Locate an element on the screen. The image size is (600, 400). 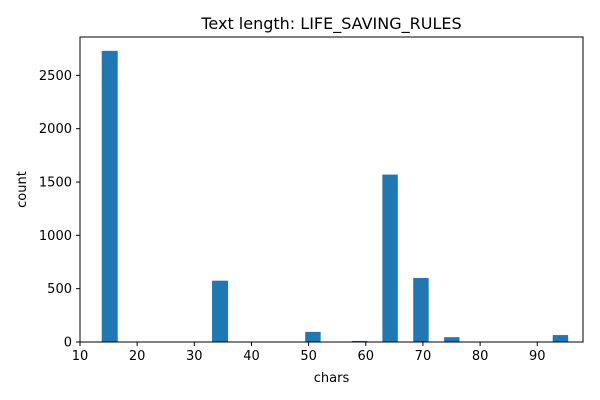
x-axis-ticks: 10 20 30 40 50 60 70 80 90 is located at coordinates (309, 353).